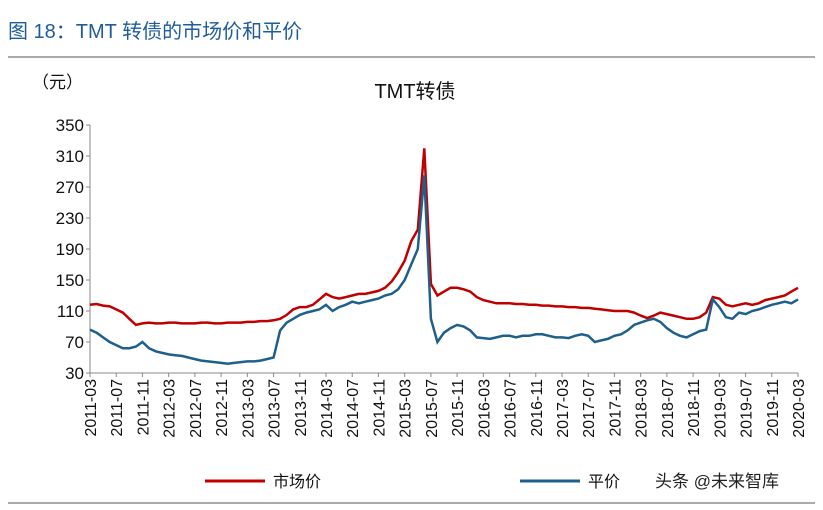 This screenshot has width=823, height=510. I want to click on x-tick-label: 2018-11, so click(694, 408).